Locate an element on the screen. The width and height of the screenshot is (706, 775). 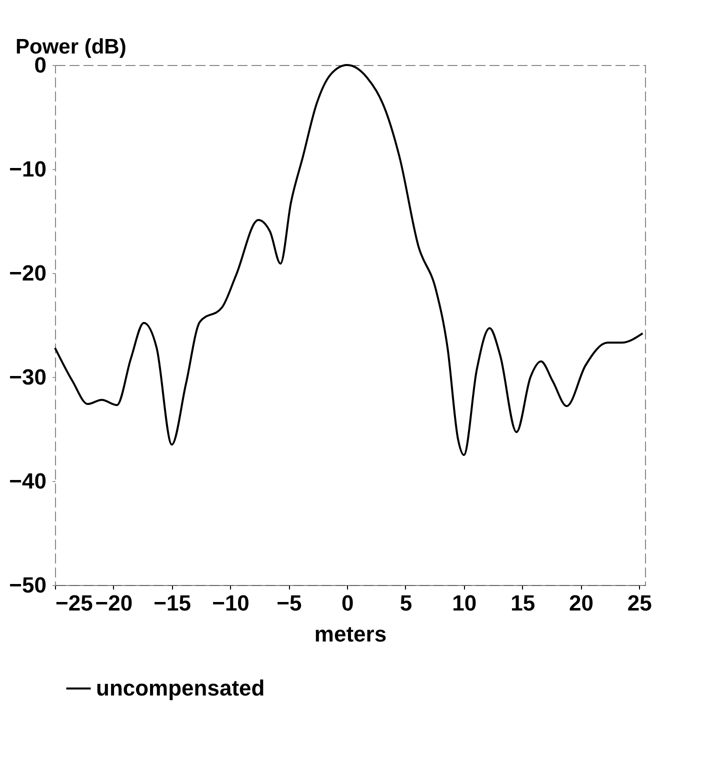
legend-label: uncompensated is located at coordinates (180, 688).